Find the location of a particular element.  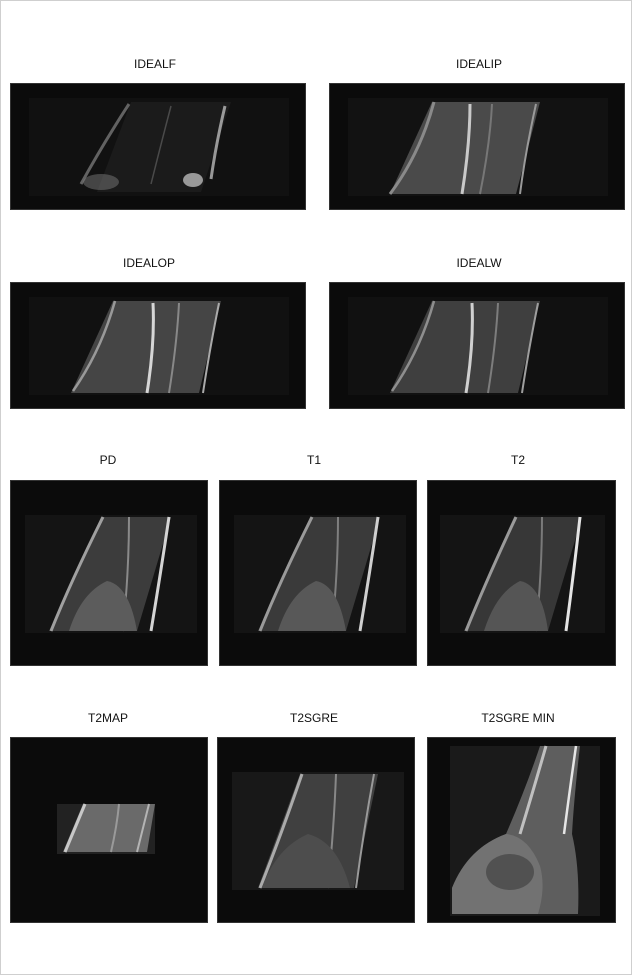

panel-label-idealop: IDEALOP is located at coordinates (149, 263).